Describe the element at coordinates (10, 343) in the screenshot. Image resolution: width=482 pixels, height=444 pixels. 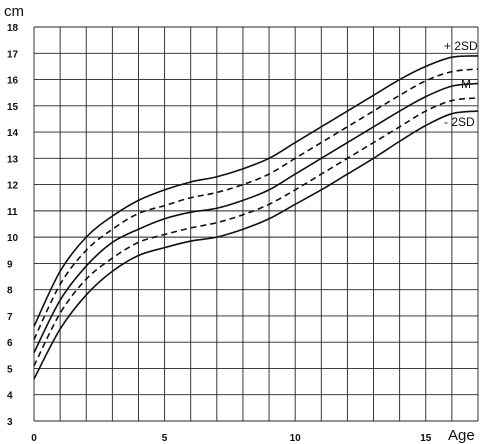
I see `y-tick-label: 6` at that location.